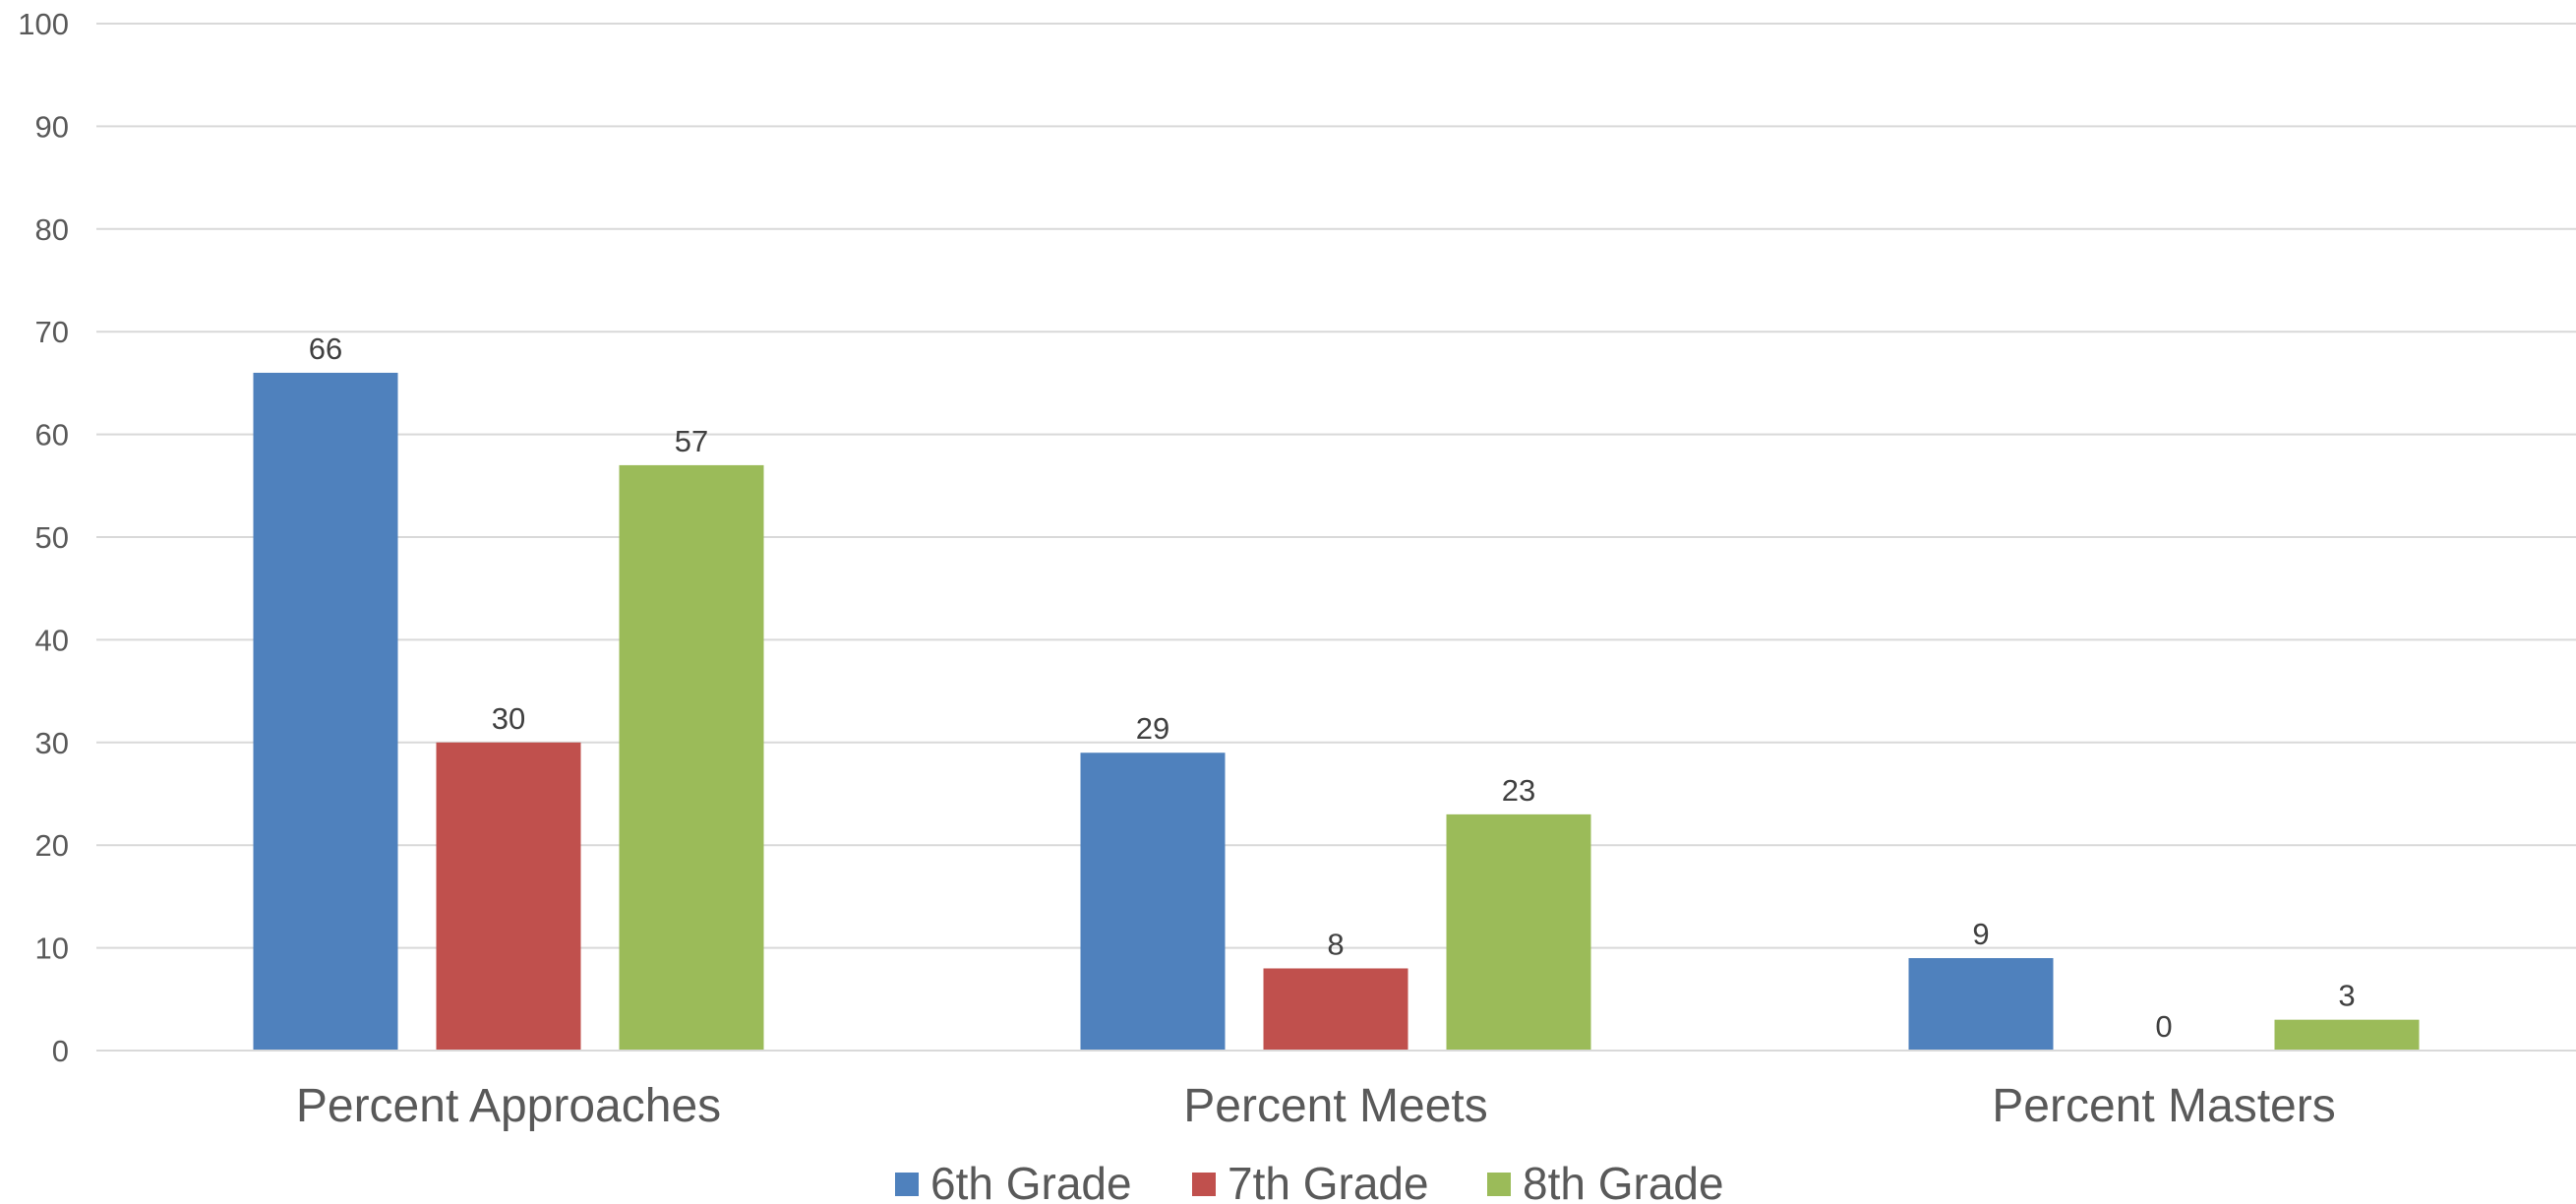  I want to click on y-tick-label: 50, so click(52, 537).